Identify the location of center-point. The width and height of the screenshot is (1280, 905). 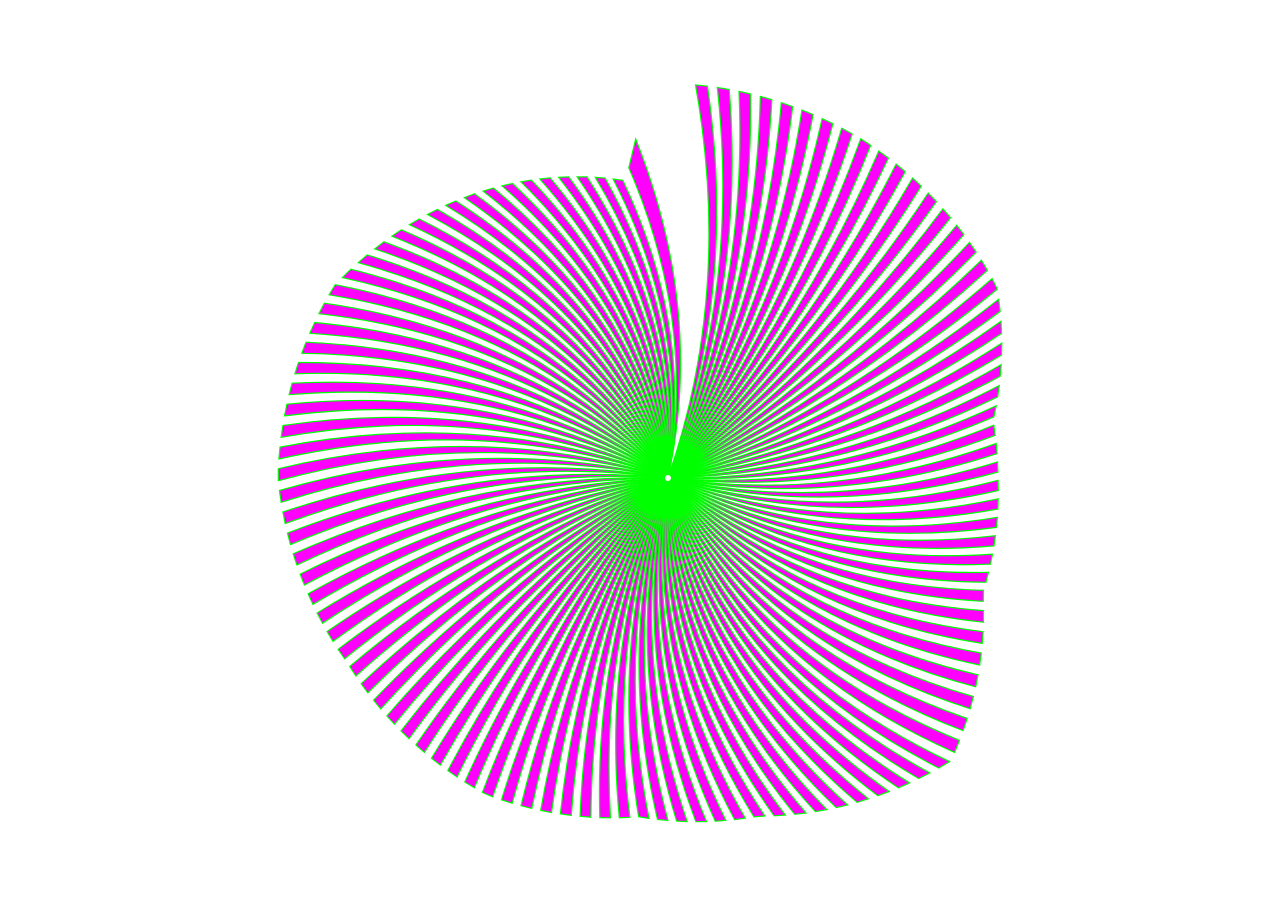
(668, 478).